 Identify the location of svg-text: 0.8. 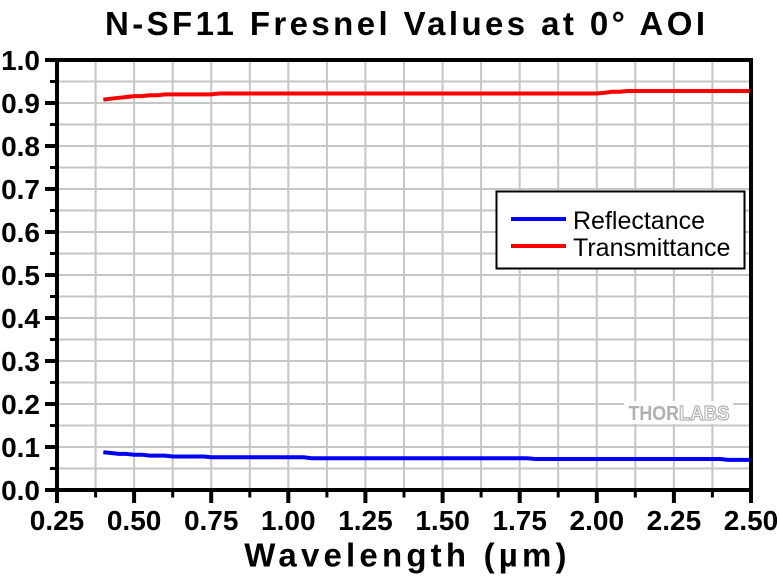
(20, 146).